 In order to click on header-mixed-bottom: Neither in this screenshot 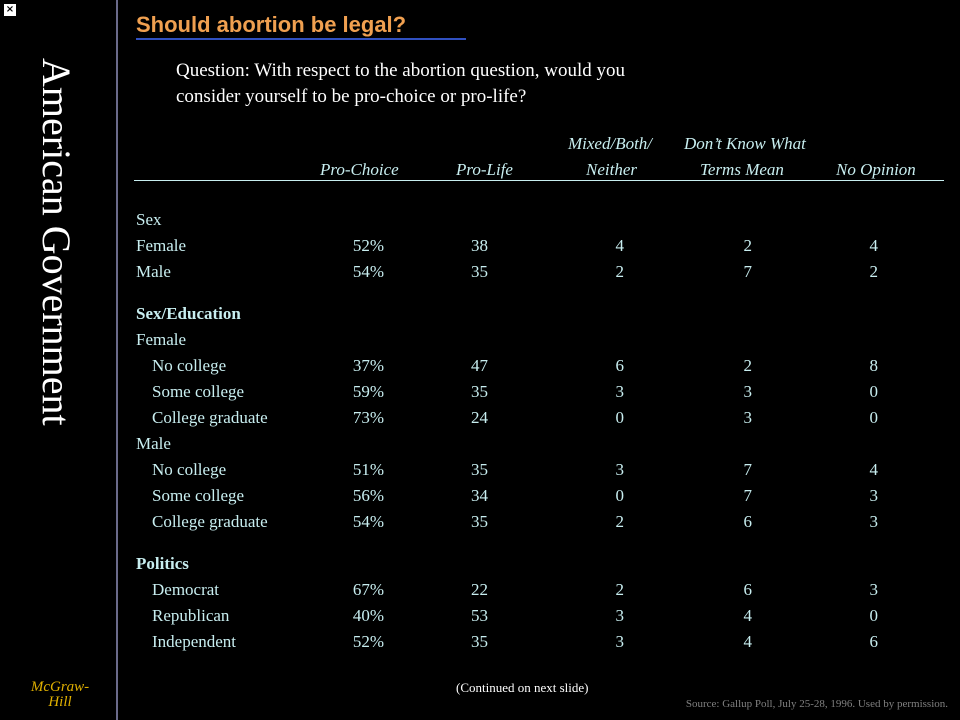, I will do `click(611, 169)`.